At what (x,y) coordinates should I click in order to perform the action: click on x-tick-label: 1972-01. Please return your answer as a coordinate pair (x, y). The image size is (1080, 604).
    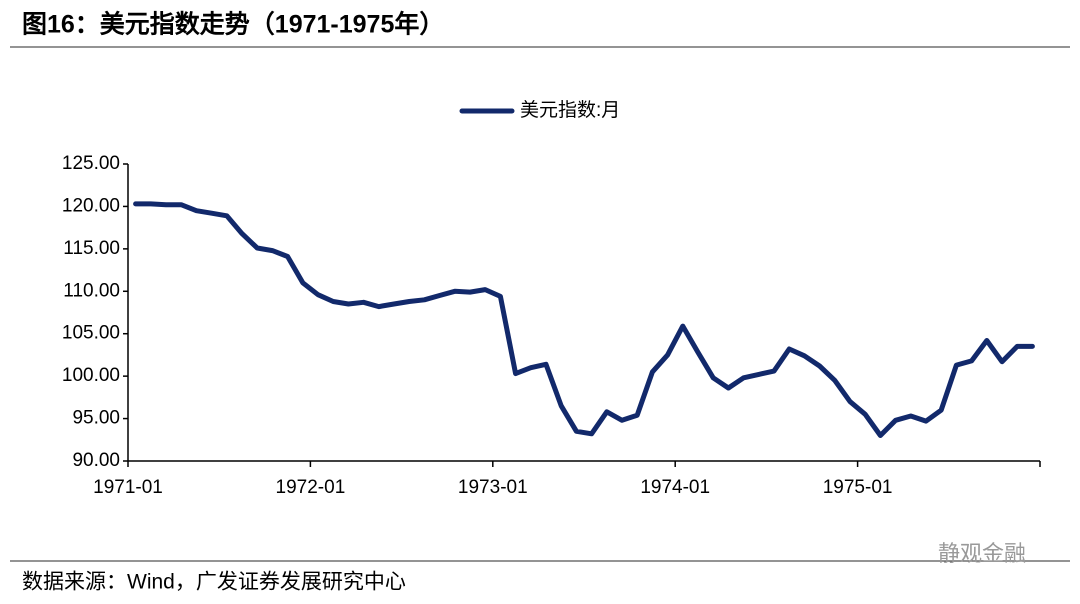
    Looking at the image, I should click on (311, 487).